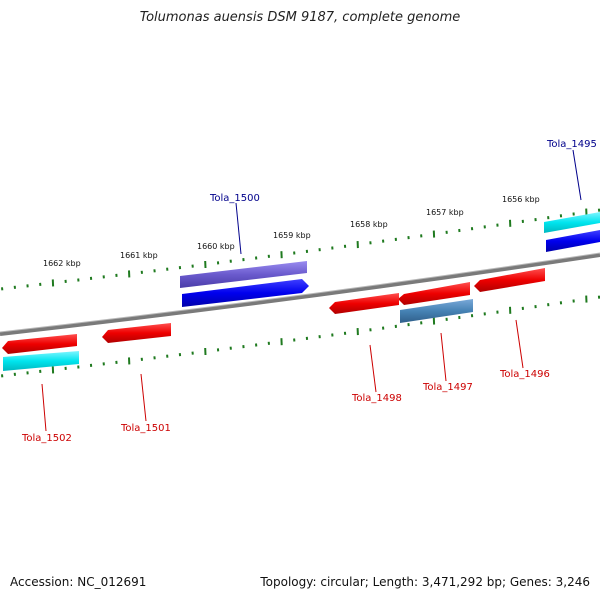 This screenshot has width=600, height=600. I want to click on tick-label: 1657 kbp, so click(445, 212).